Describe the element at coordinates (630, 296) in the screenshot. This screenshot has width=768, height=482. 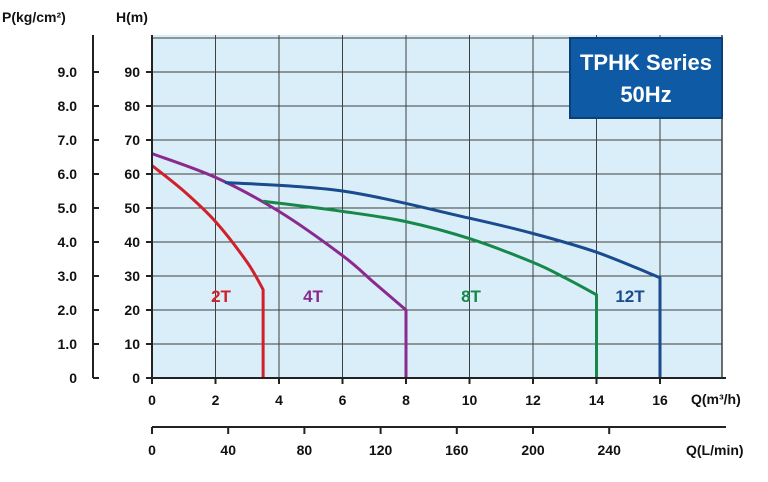
I see `series-label-12t: 12T` at that location.